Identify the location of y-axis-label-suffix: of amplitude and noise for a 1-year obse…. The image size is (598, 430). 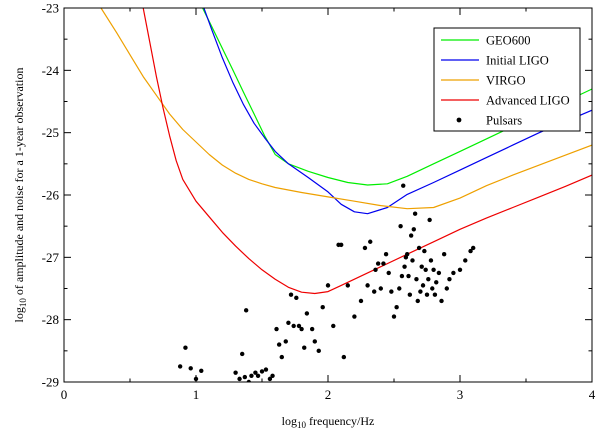
(19, 183).